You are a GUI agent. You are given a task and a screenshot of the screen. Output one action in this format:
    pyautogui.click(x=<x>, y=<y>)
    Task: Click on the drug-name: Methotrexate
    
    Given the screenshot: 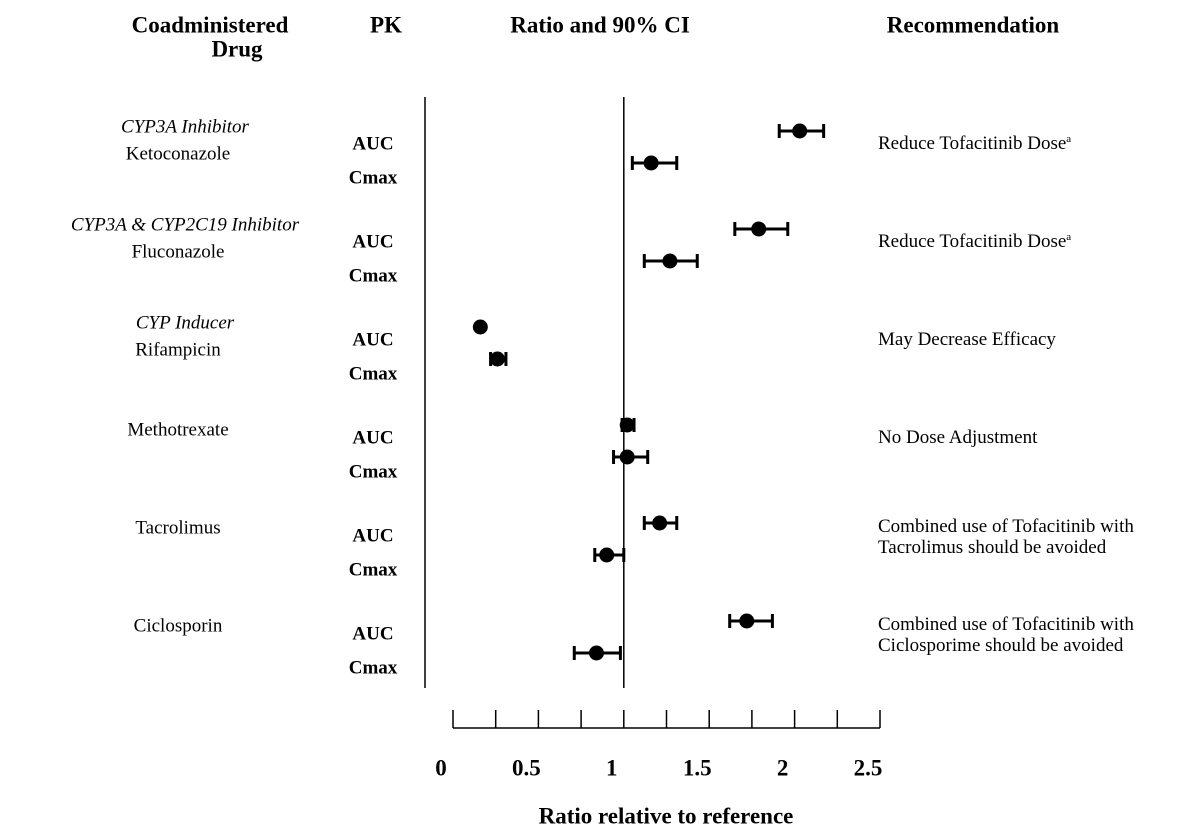 What is the action you would take?
    pyautogui.click(x=177, y=429)
    